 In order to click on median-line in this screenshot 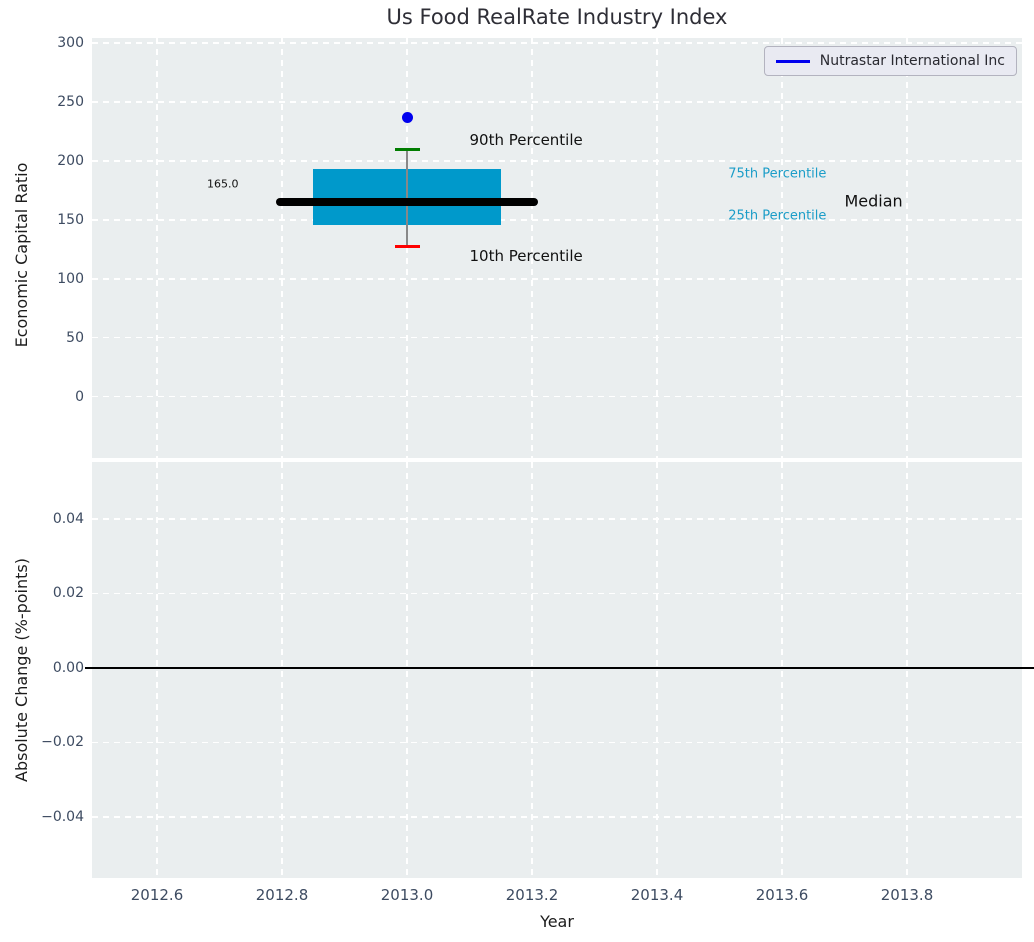, I will do `click(407, 202)`.